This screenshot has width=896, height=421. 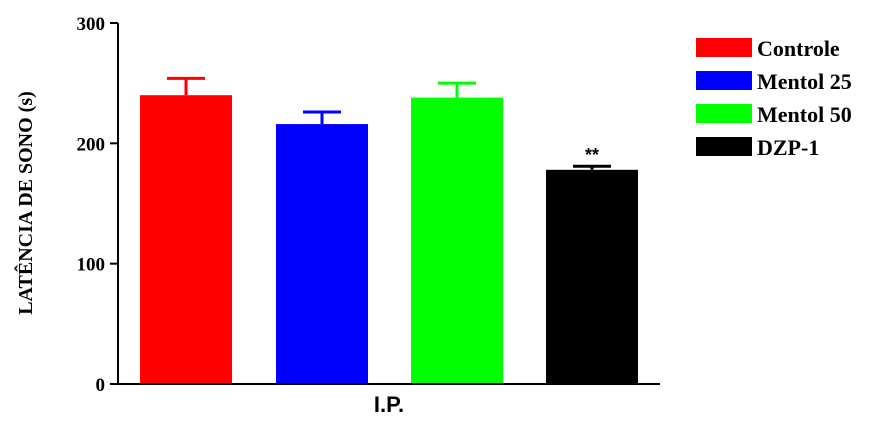 I want to click on legend: Controle Mentol 25 Mentol 50 DZP-1, so click(x=774, y=98).